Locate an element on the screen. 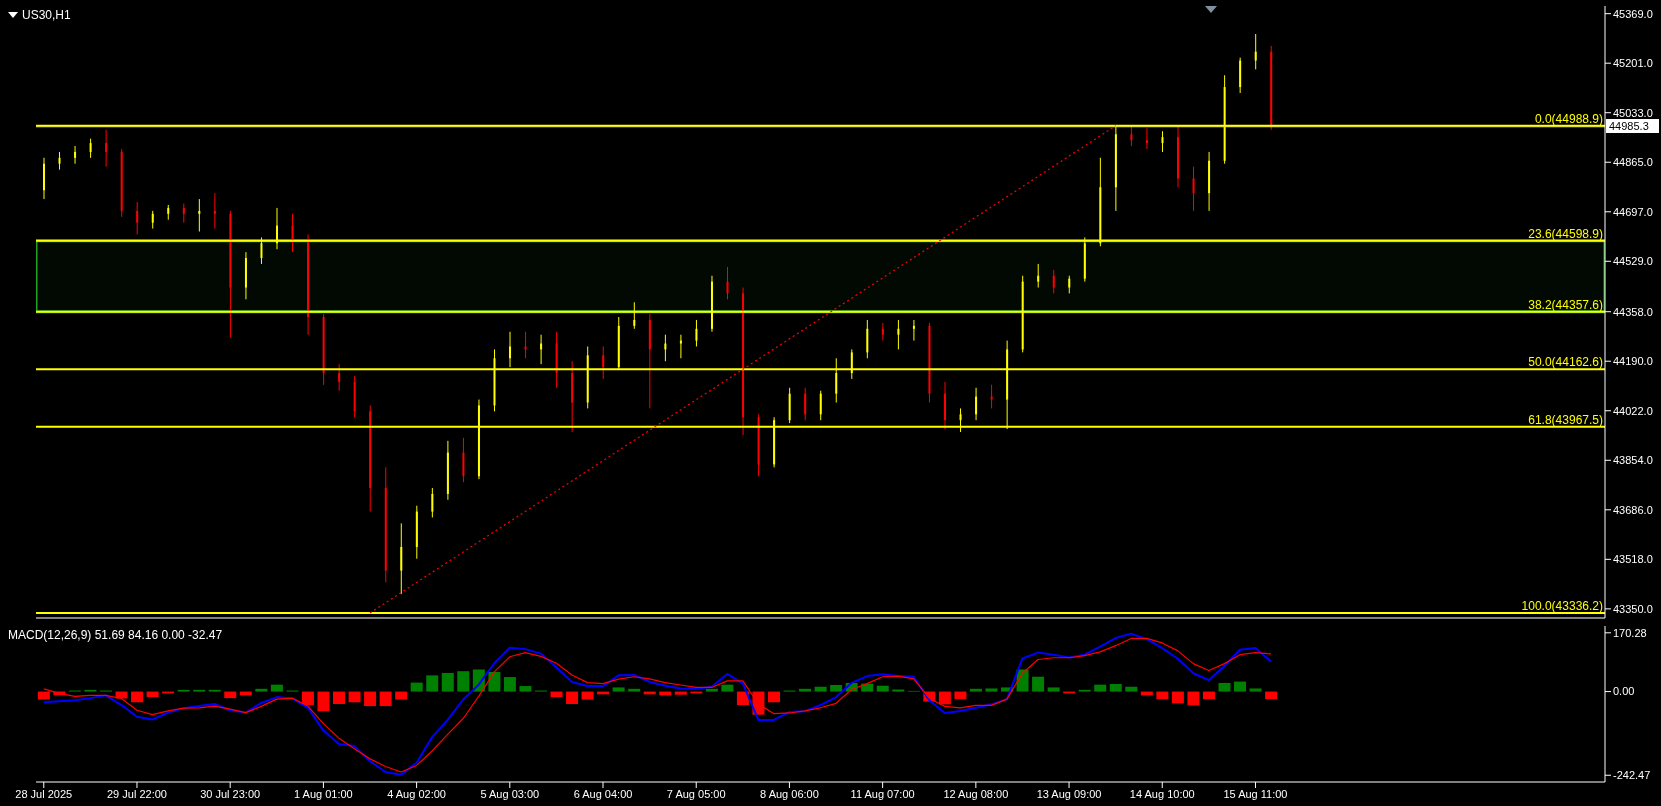  ref-line-label: 23.6(44598.9) is located at coordinates (1565, 233).